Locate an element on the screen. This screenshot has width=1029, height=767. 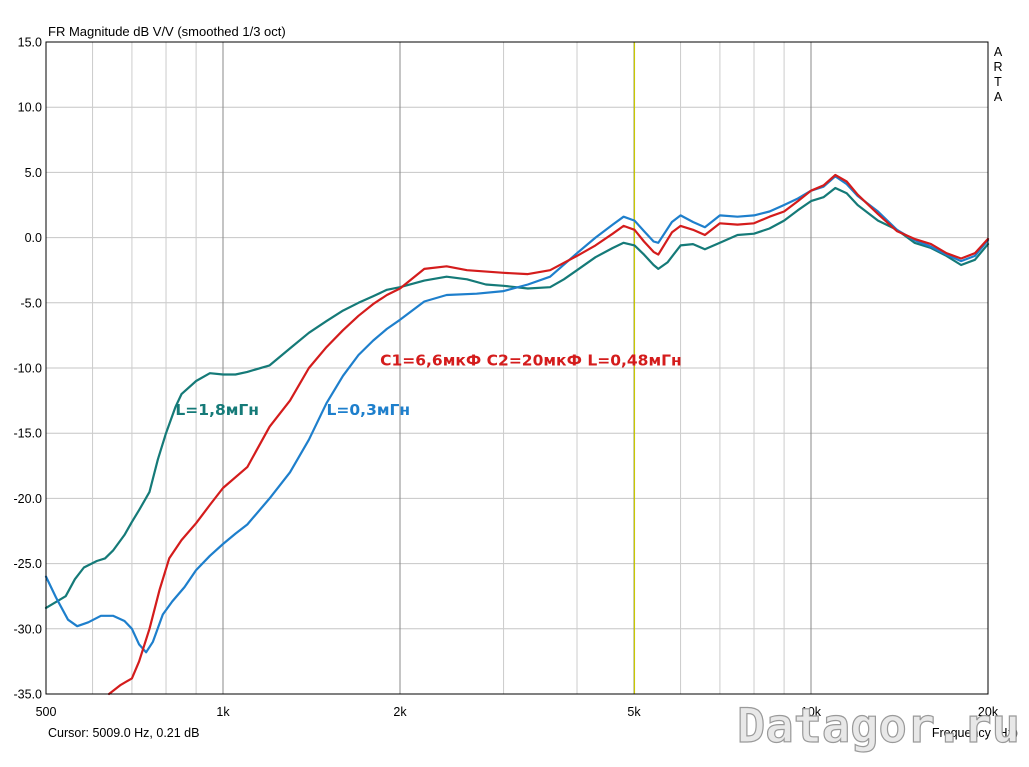
series-annotation: C1=6,6мкФ C2=20мкФ L=0,48мГн is located at coordinates (531, 360).